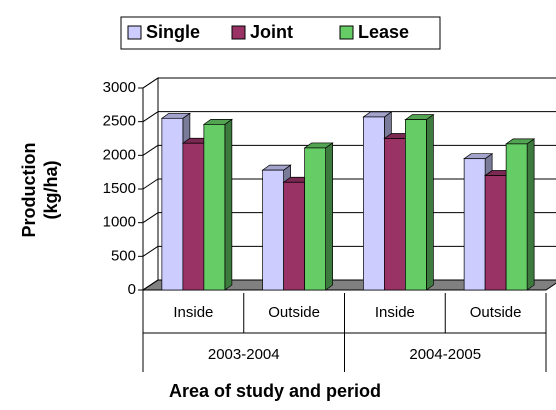  I want to click on group-label: 2003-2004, so click(244, 354).